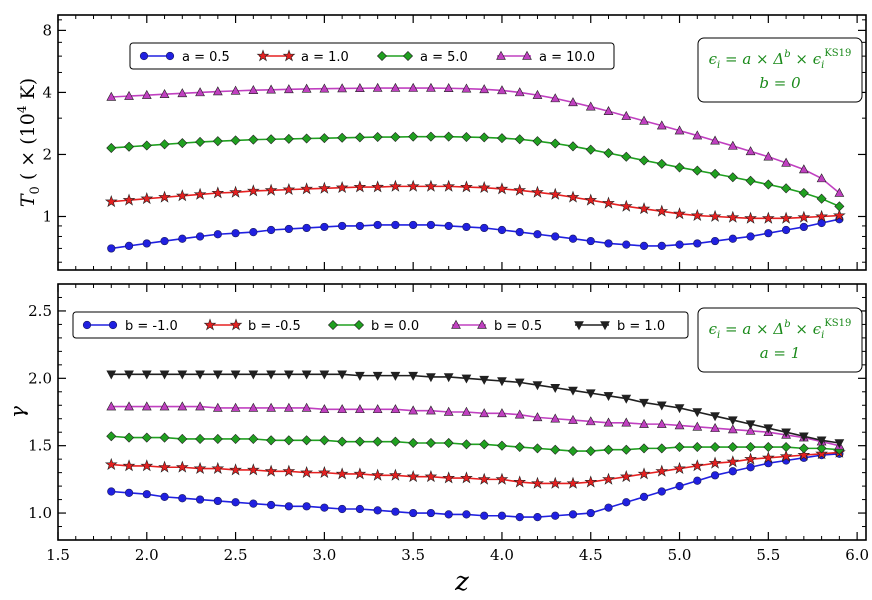  I want to click on y-axis-label: γ, so click(17, 412).